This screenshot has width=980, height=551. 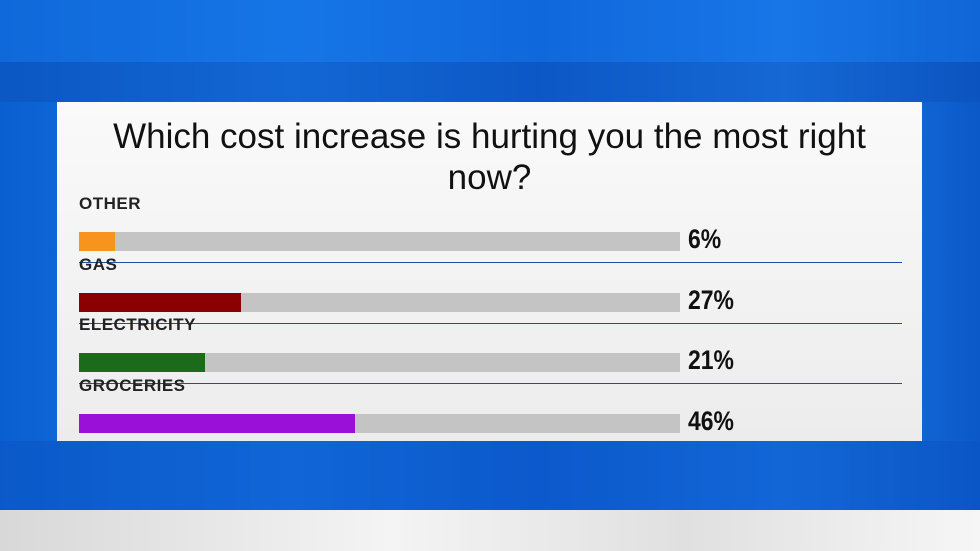 What do you see at coordinates (711, 421) in the screenshot?
I see `value-label: 46%` at bounding box center [711, 421].